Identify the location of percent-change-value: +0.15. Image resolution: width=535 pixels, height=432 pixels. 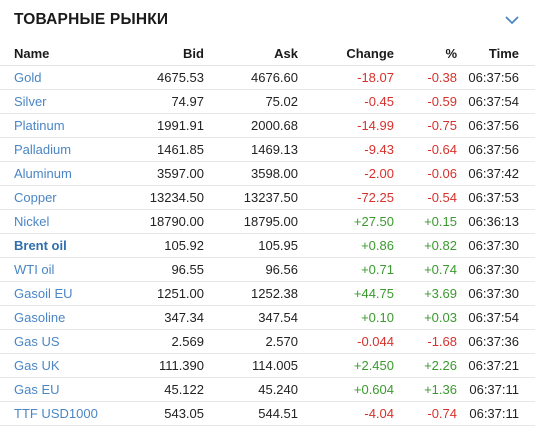
(425, 221).